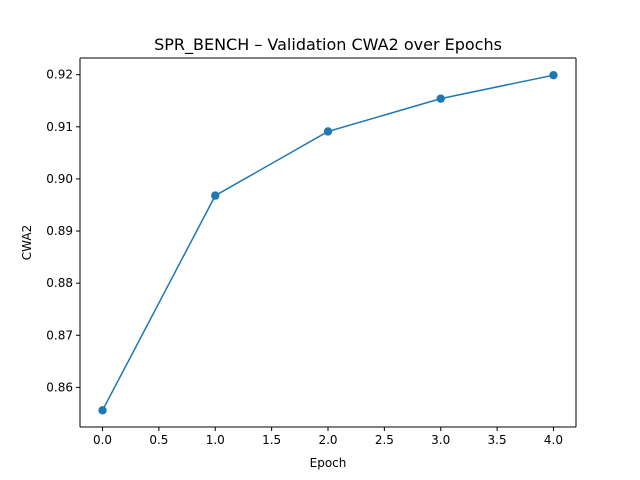 This screenshot has width=640, height=480. I want to click on x-axis-ticks: 0.0 0.5 1.0 1.5 2.0 2.5 3.0 3.5 4.0, so click(328, 437).